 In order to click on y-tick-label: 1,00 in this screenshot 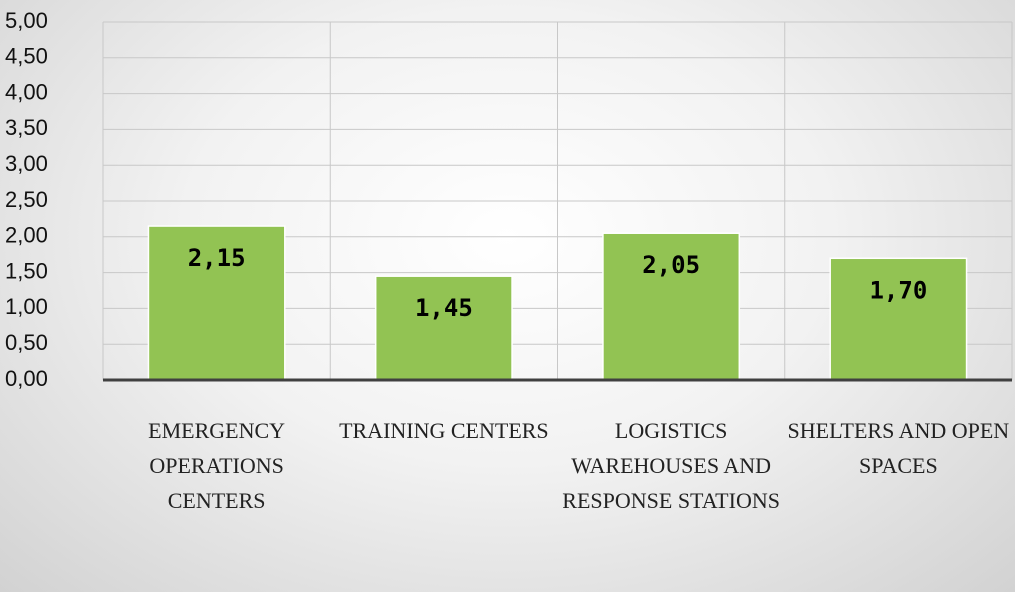, I will do `click(26, 306)`.